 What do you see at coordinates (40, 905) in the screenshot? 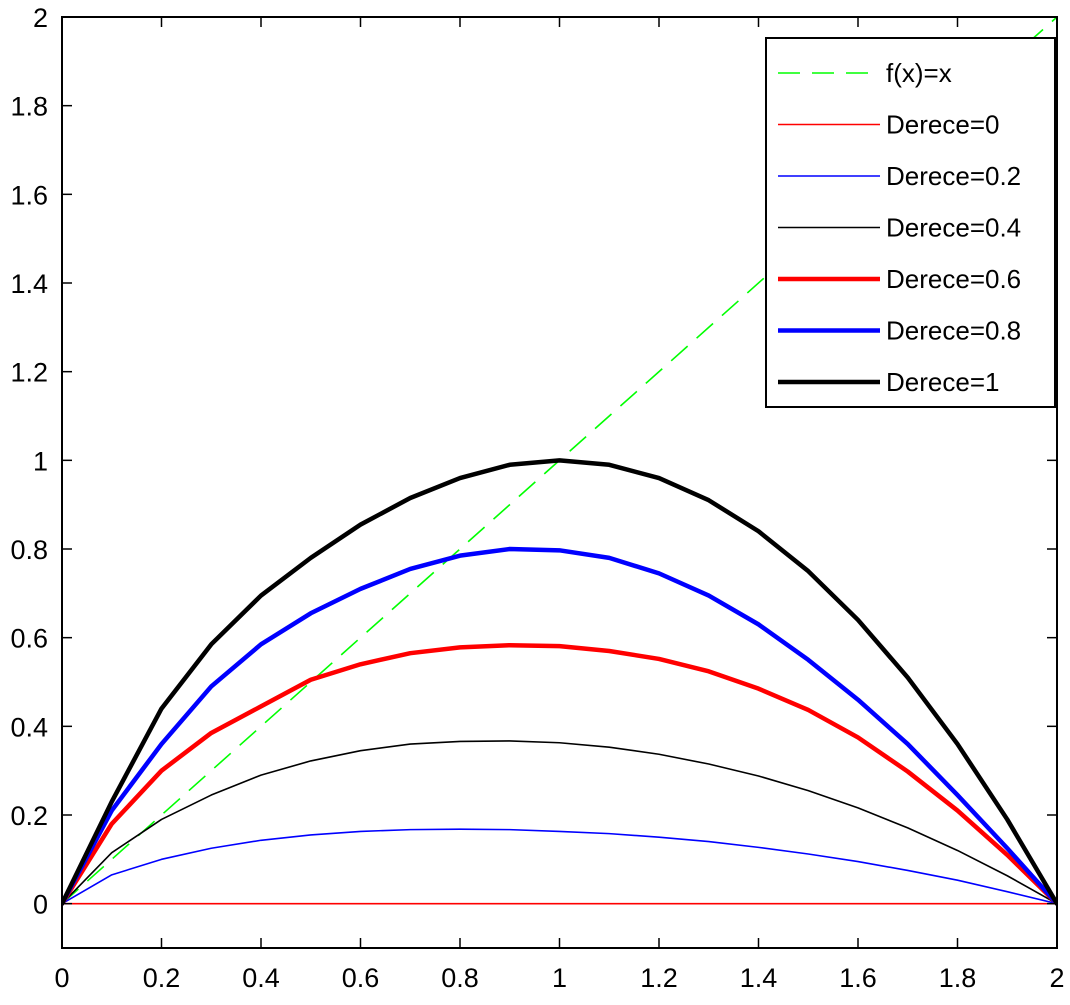
I see `y-tick-label: 0` at bounding box center [40, 905].